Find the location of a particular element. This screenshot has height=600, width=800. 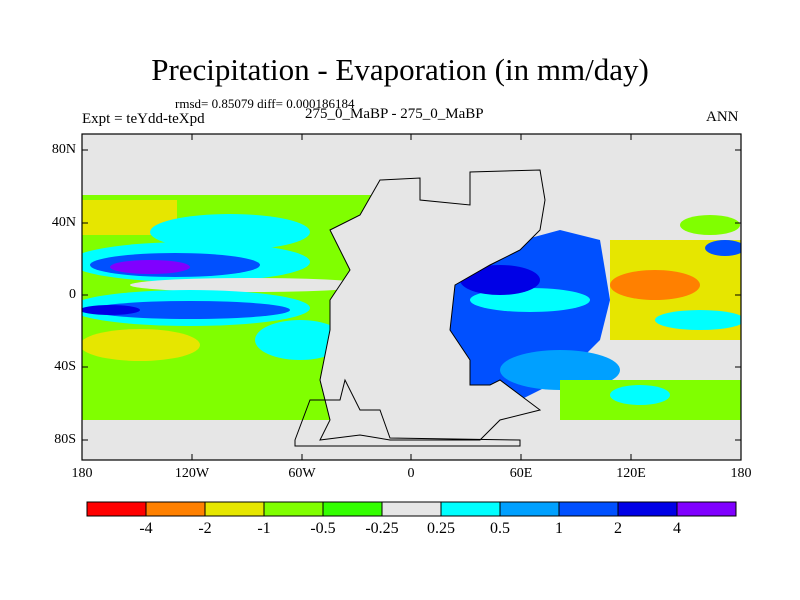

field-violet-band is located at coordinates (150, 267).